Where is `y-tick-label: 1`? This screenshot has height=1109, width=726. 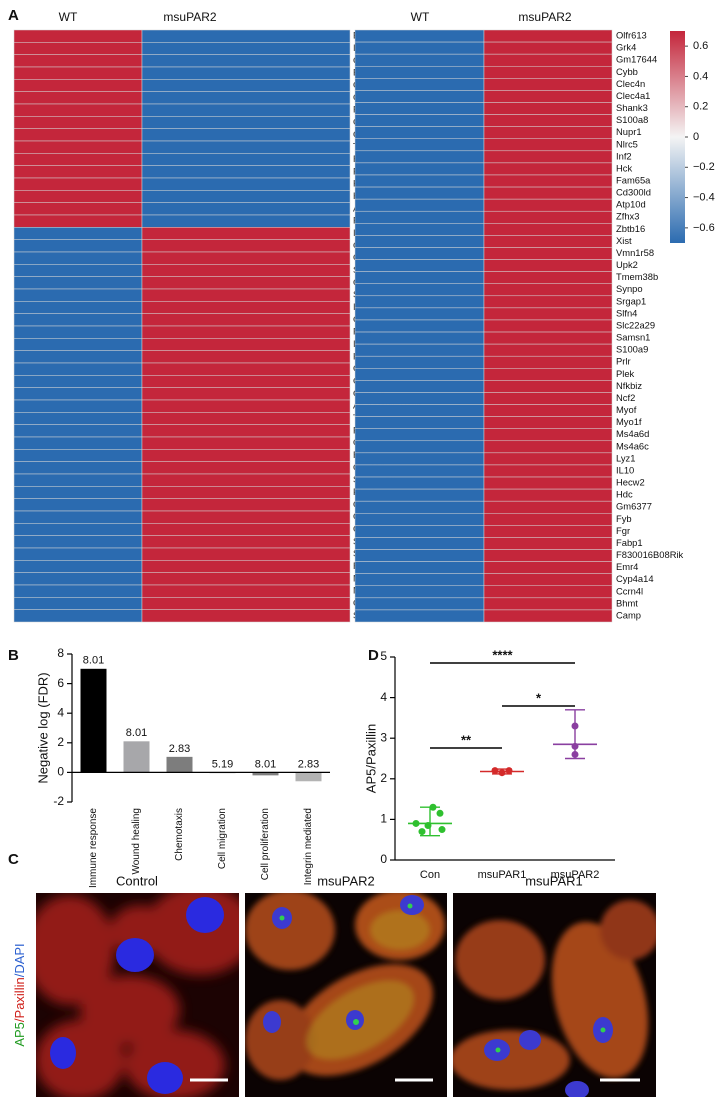 y-tick-label: 1 is located at coordinates (383, 819).